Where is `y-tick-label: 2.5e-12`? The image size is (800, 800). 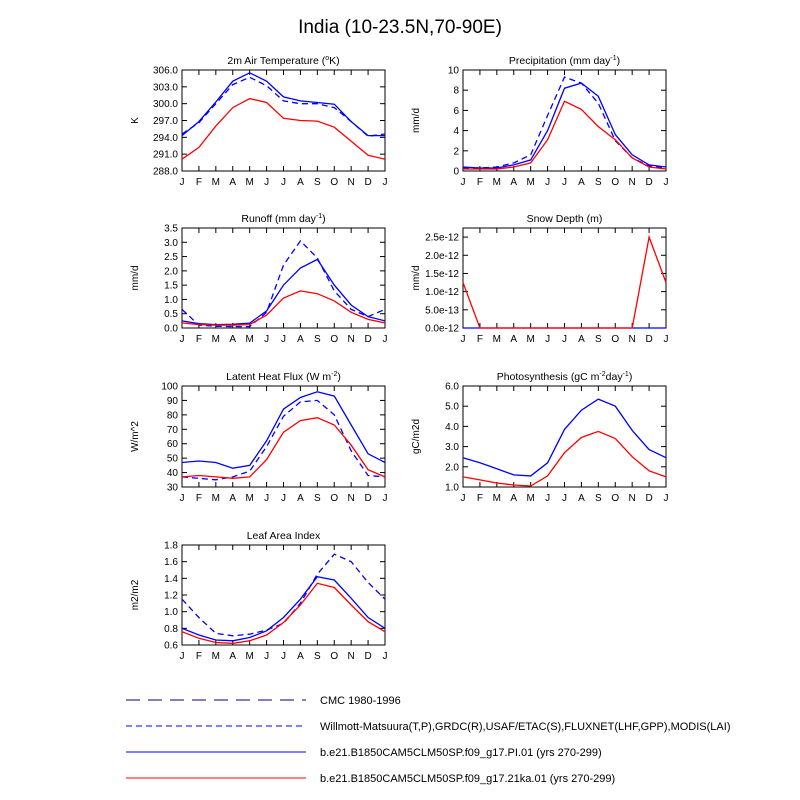 y-tick-label: 2.5e-12 is located at coordinates (442, 238).